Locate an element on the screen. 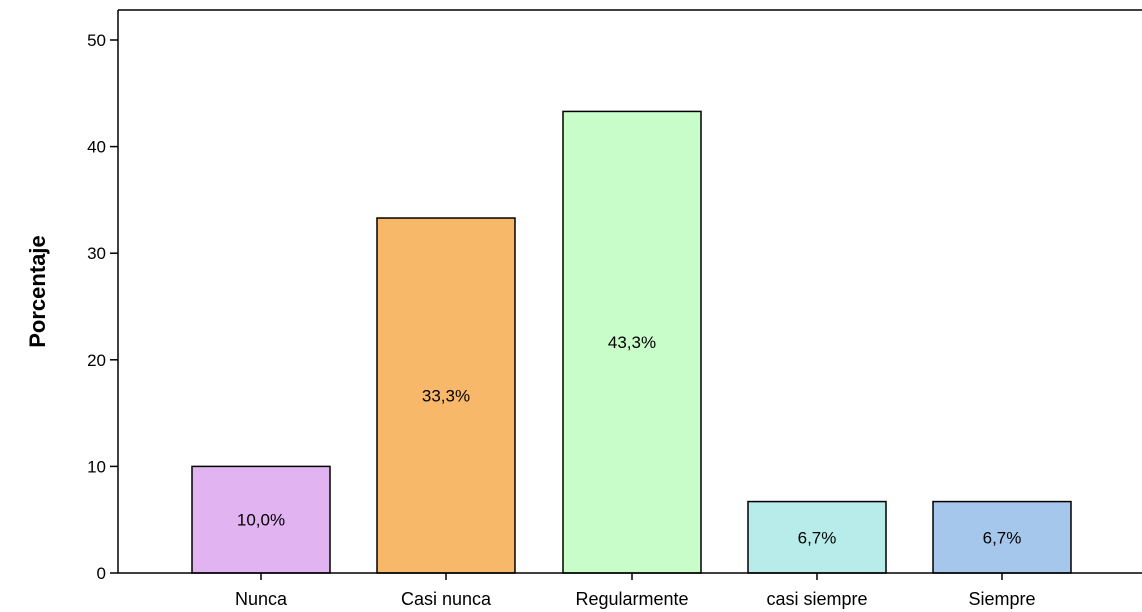 Image resolution: width=1142 pixels, height=612 pixels. y-tick-label: 0 is located at coordinates (101, 573).